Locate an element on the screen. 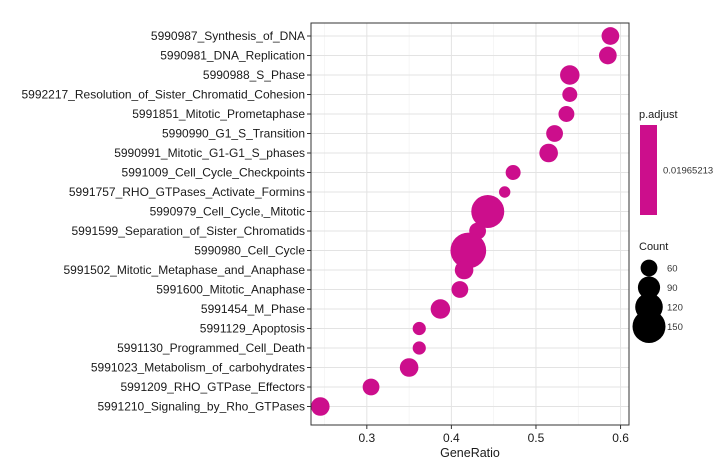 The image size is (720, 462). y-tick-label: 5991599_Separation_of_Sister_Chromatids is located at coordinates (189, 231).